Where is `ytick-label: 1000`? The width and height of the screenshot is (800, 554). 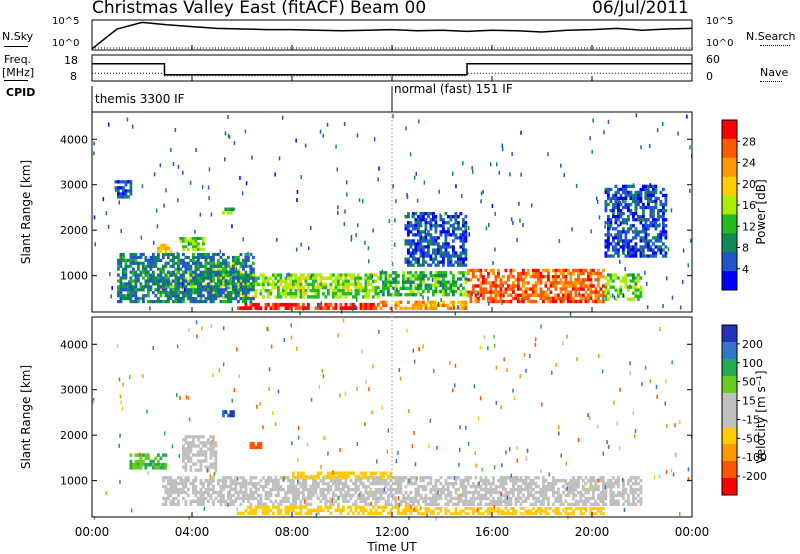 ytick-label: 1000 is located at coordinates (74, 276).